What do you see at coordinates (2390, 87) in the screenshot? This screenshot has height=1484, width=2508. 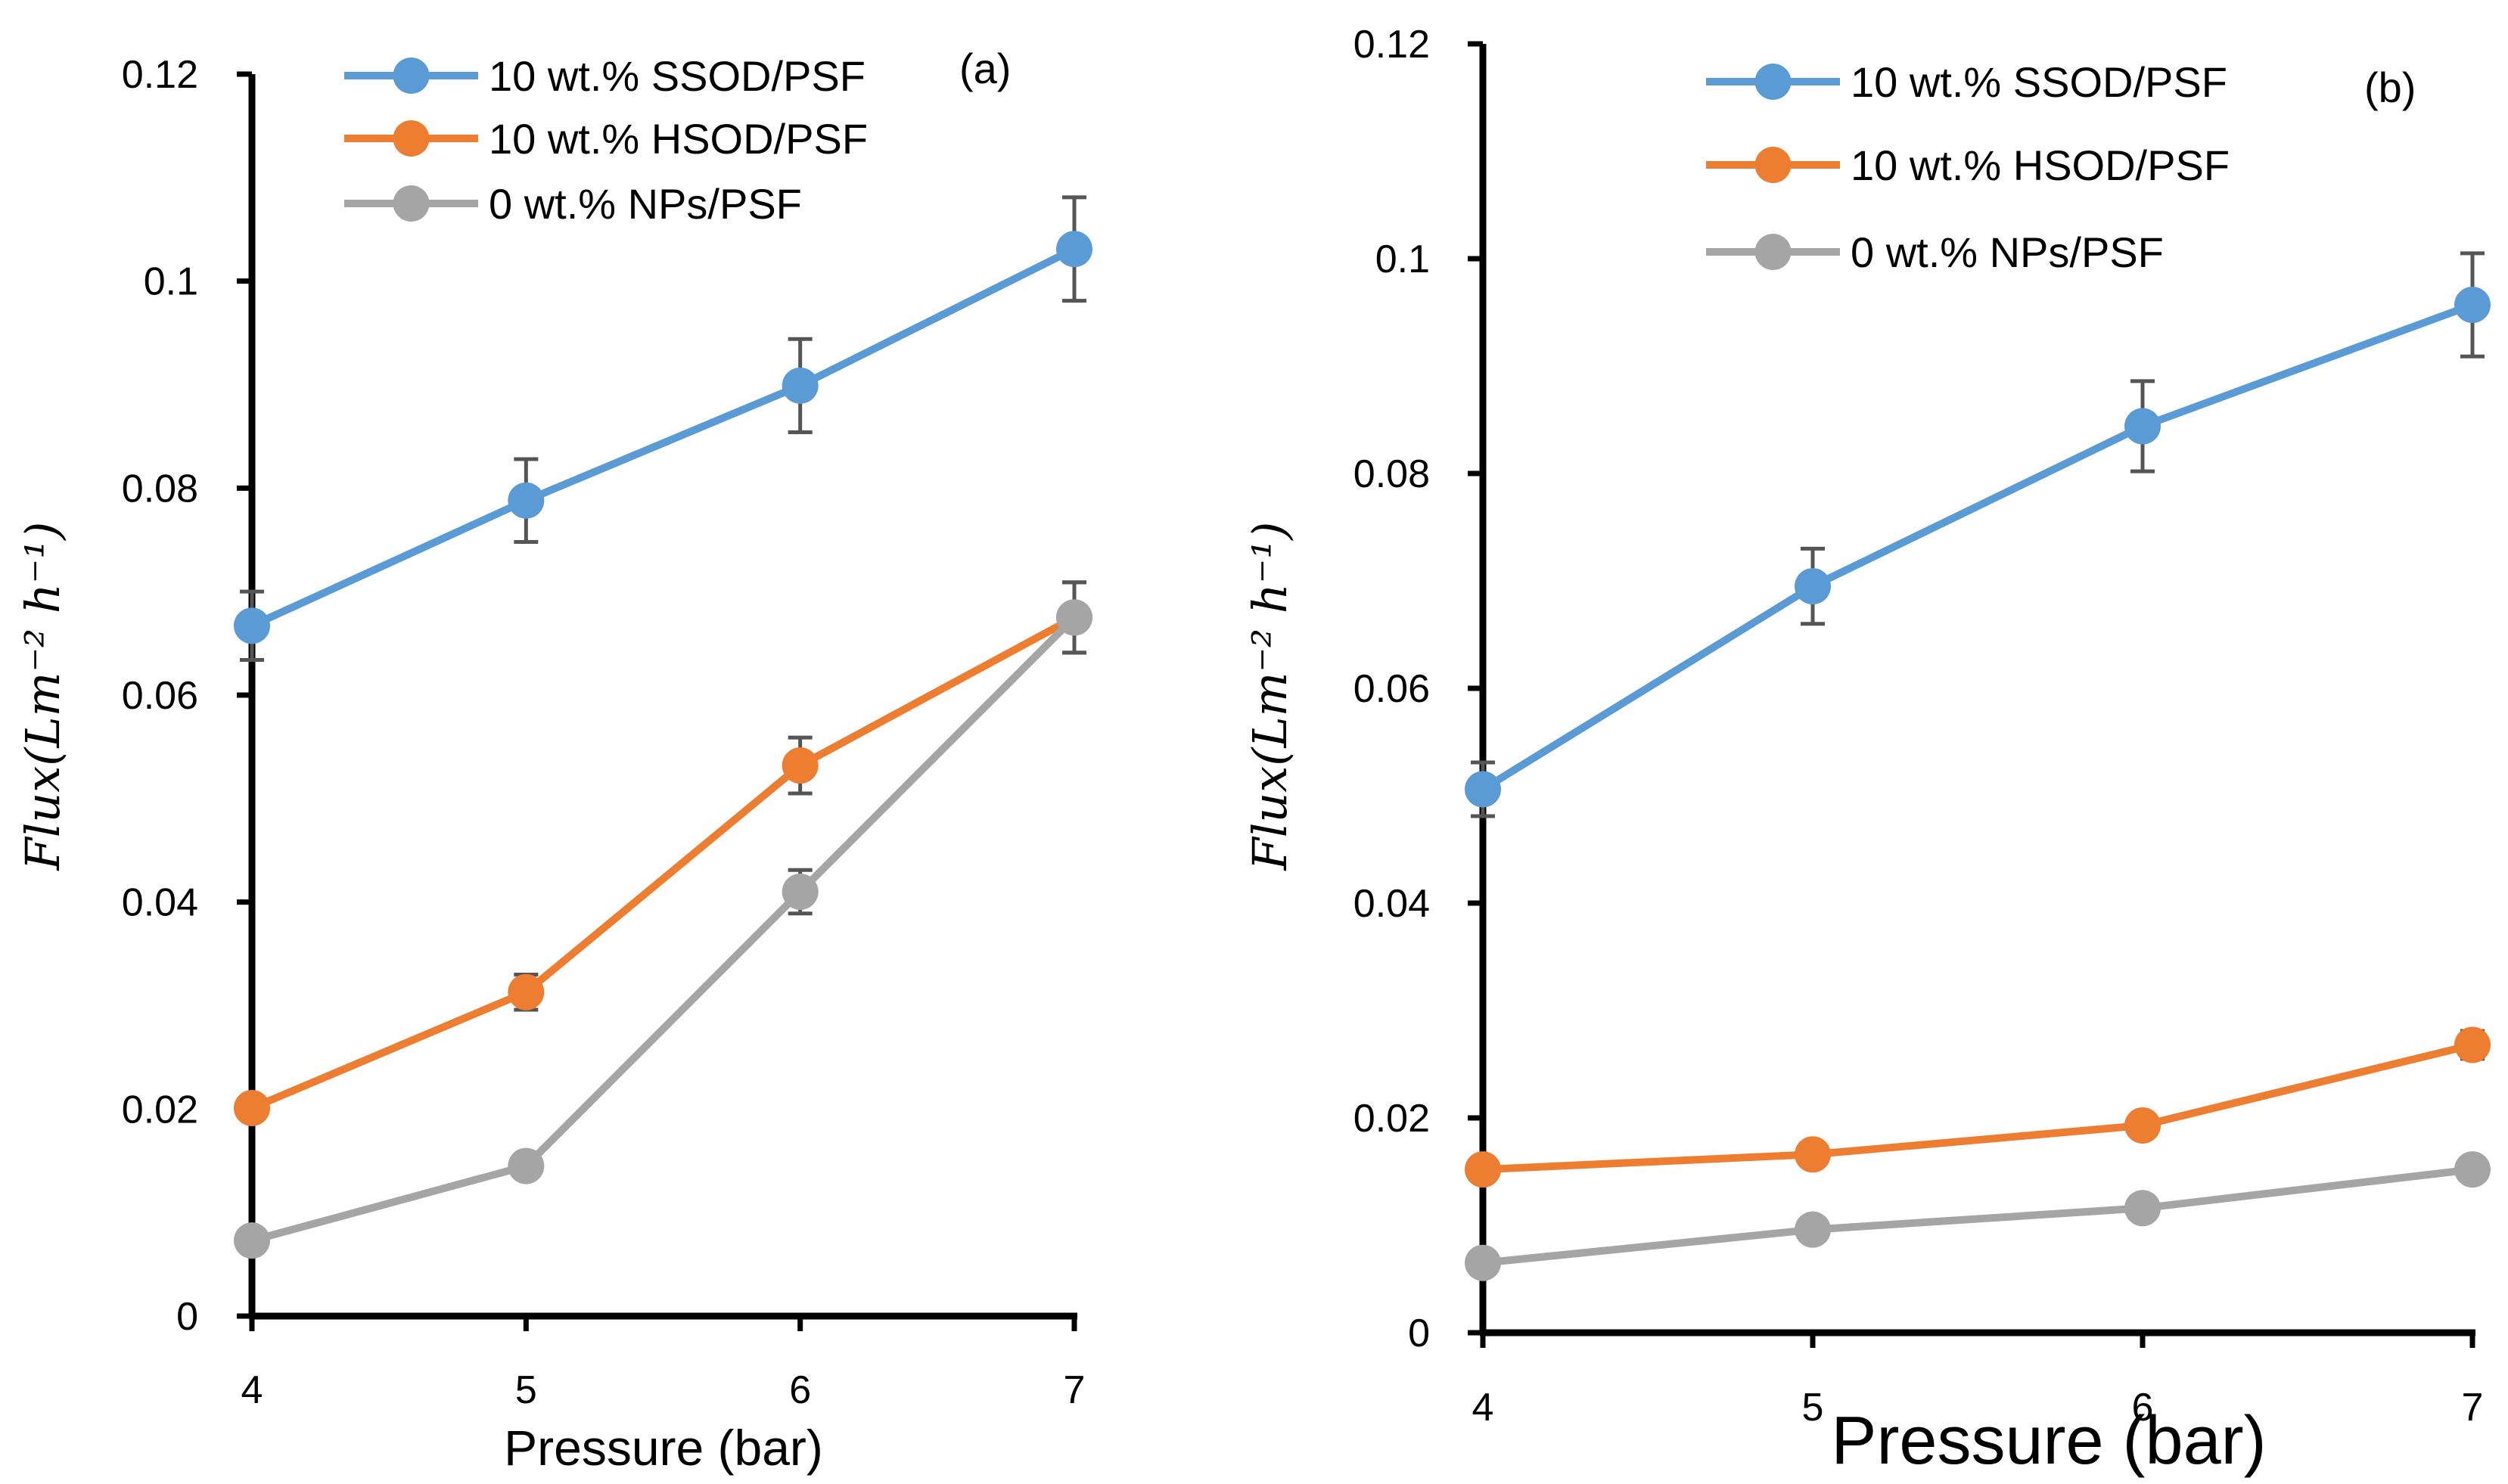 I see `panel-label: (b)` at bounding box center [2390, 87].